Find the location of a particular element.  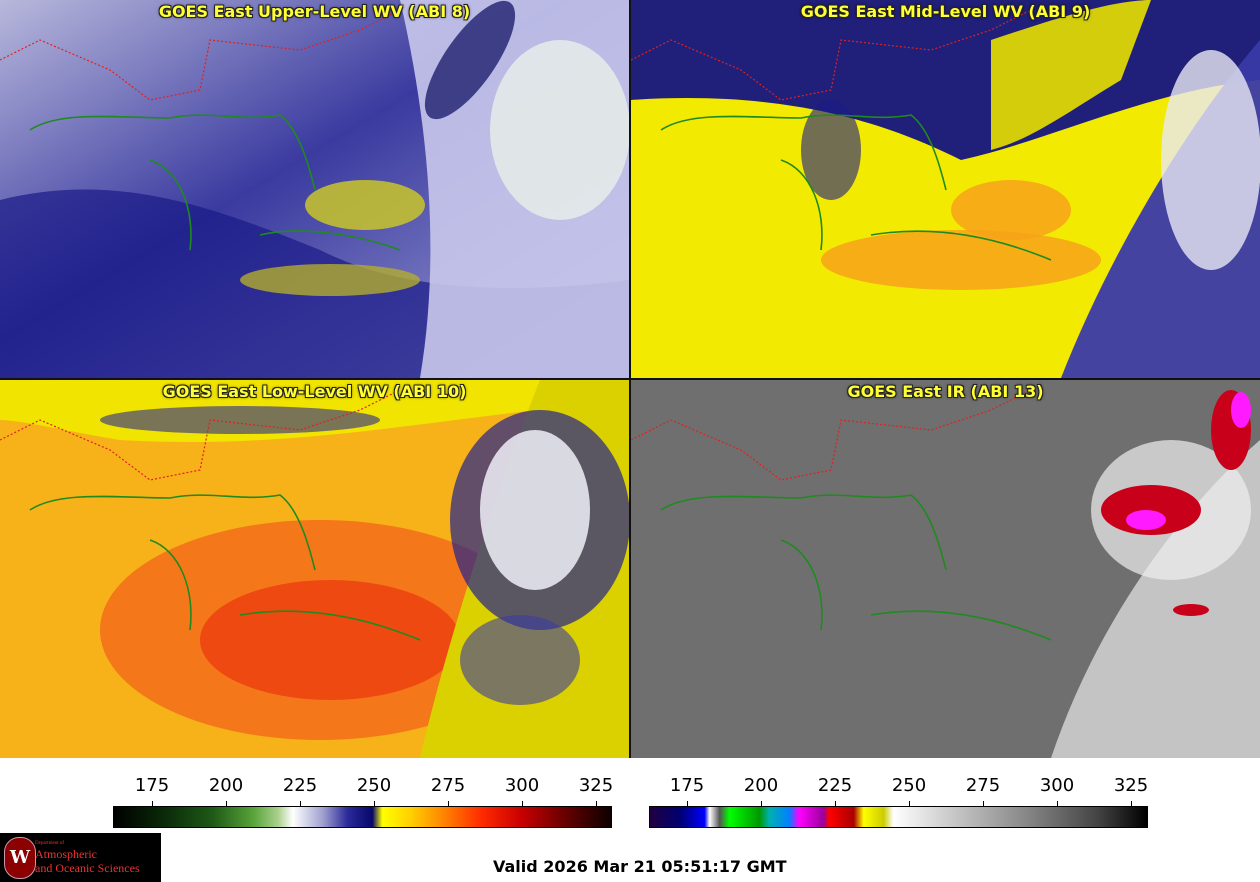

wv-tick-label: 300 is located at coordinates (522, 785).